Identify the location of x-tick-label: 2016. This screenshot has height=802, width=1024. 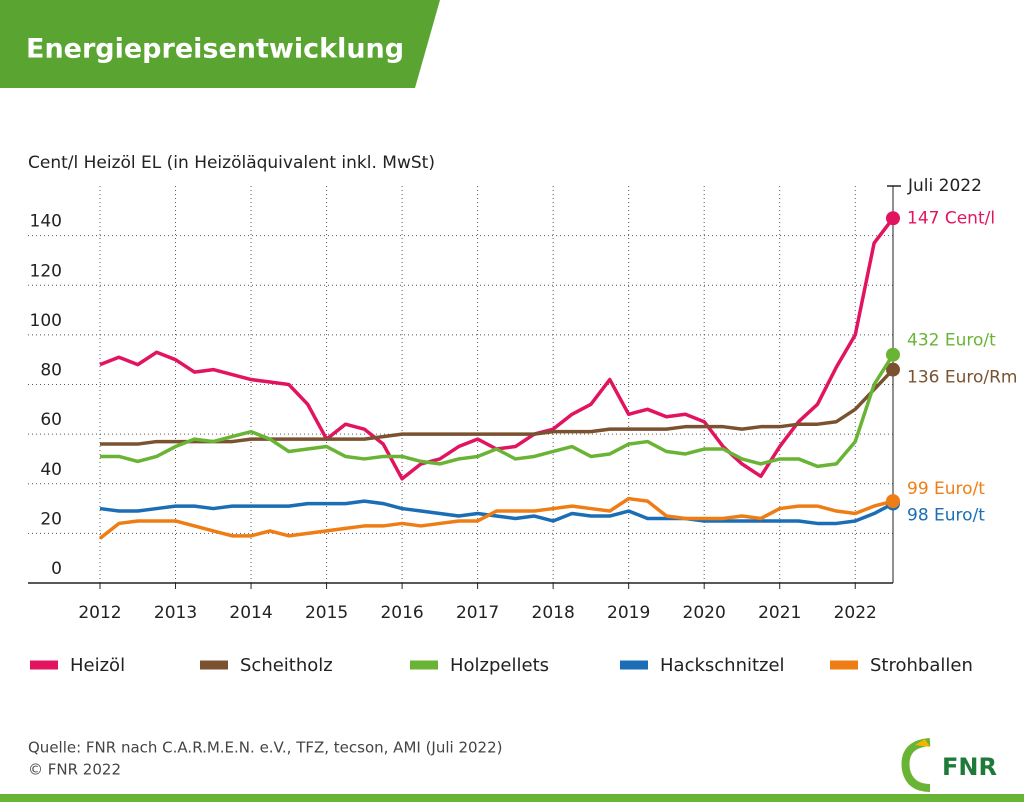
(401, 613).